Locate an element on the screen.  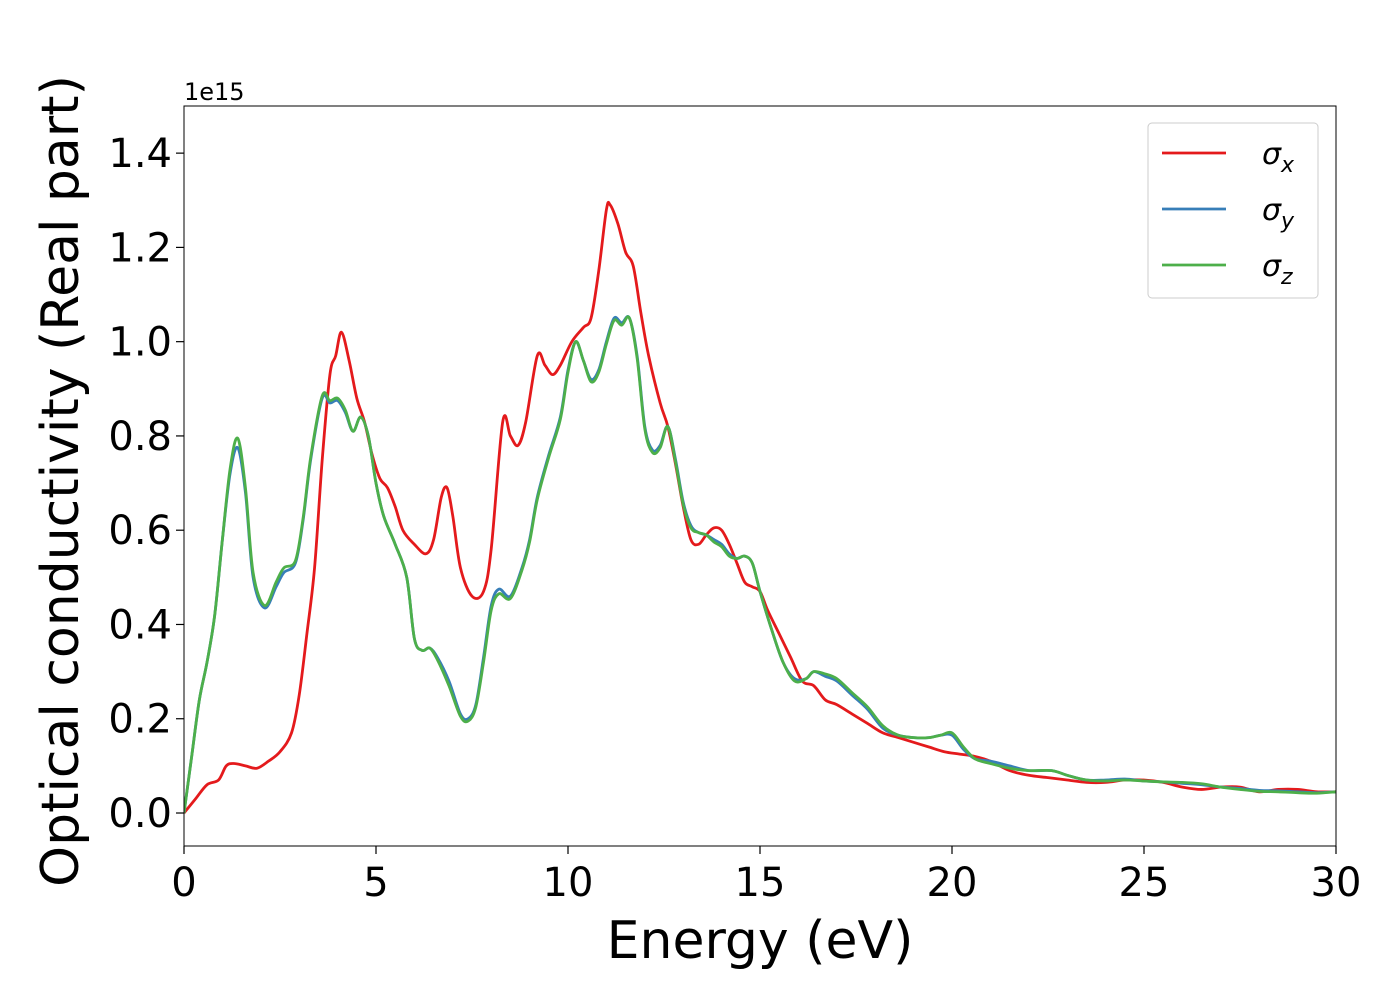
legend-box is located at coordinates (1233, 210).